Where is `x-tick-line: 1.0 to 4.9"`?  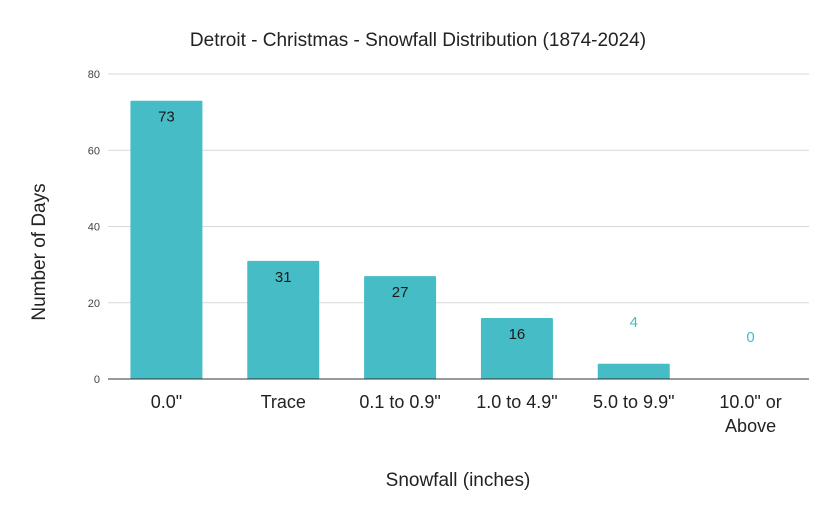 x-tick-line: 1.0 to 4.9" is located at coordinates (516, 402).